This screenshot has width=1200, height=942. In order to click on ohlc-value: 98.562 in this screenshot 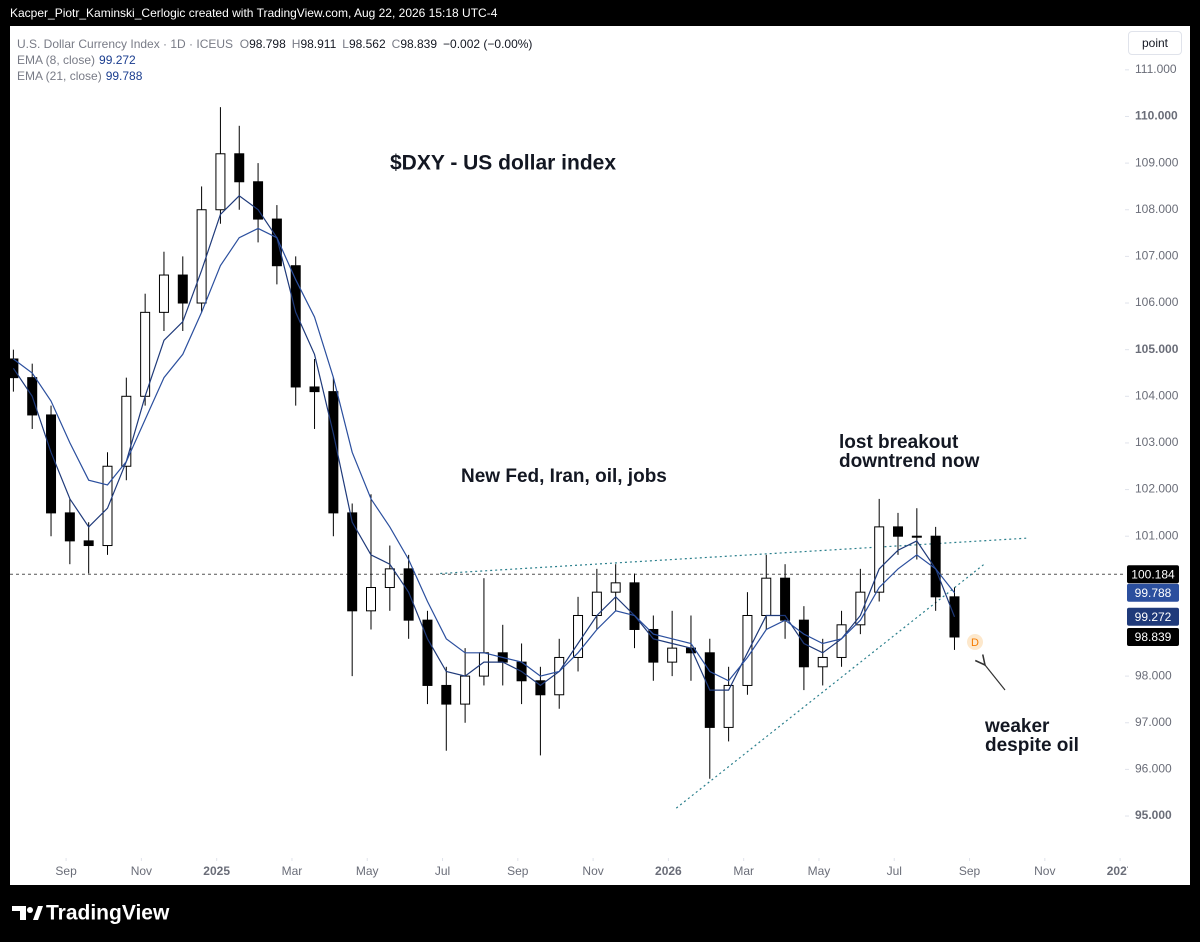, I will do `click(367, 44)`.